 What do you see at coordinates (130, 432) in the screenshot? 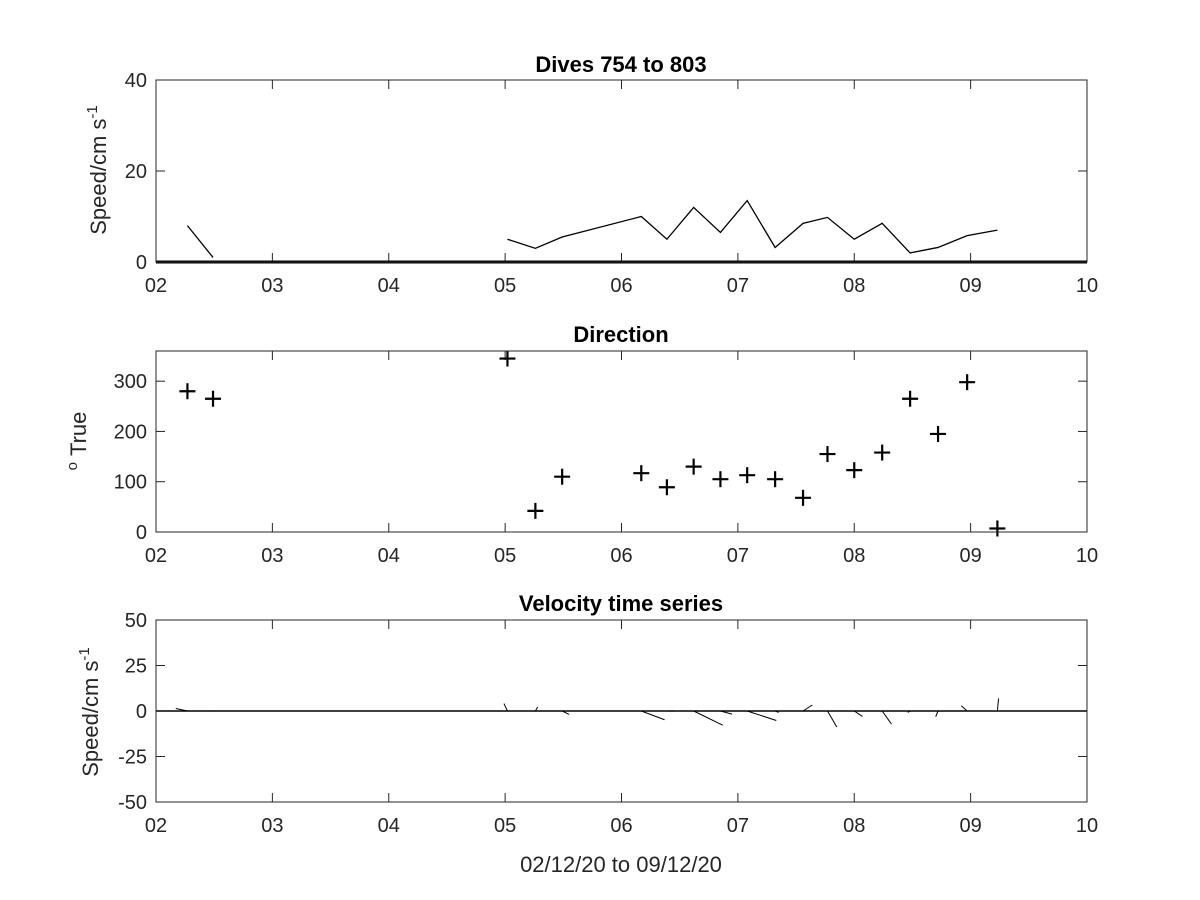
I see `y-tick-label-direction: 200` at bounding box center [130, 432].